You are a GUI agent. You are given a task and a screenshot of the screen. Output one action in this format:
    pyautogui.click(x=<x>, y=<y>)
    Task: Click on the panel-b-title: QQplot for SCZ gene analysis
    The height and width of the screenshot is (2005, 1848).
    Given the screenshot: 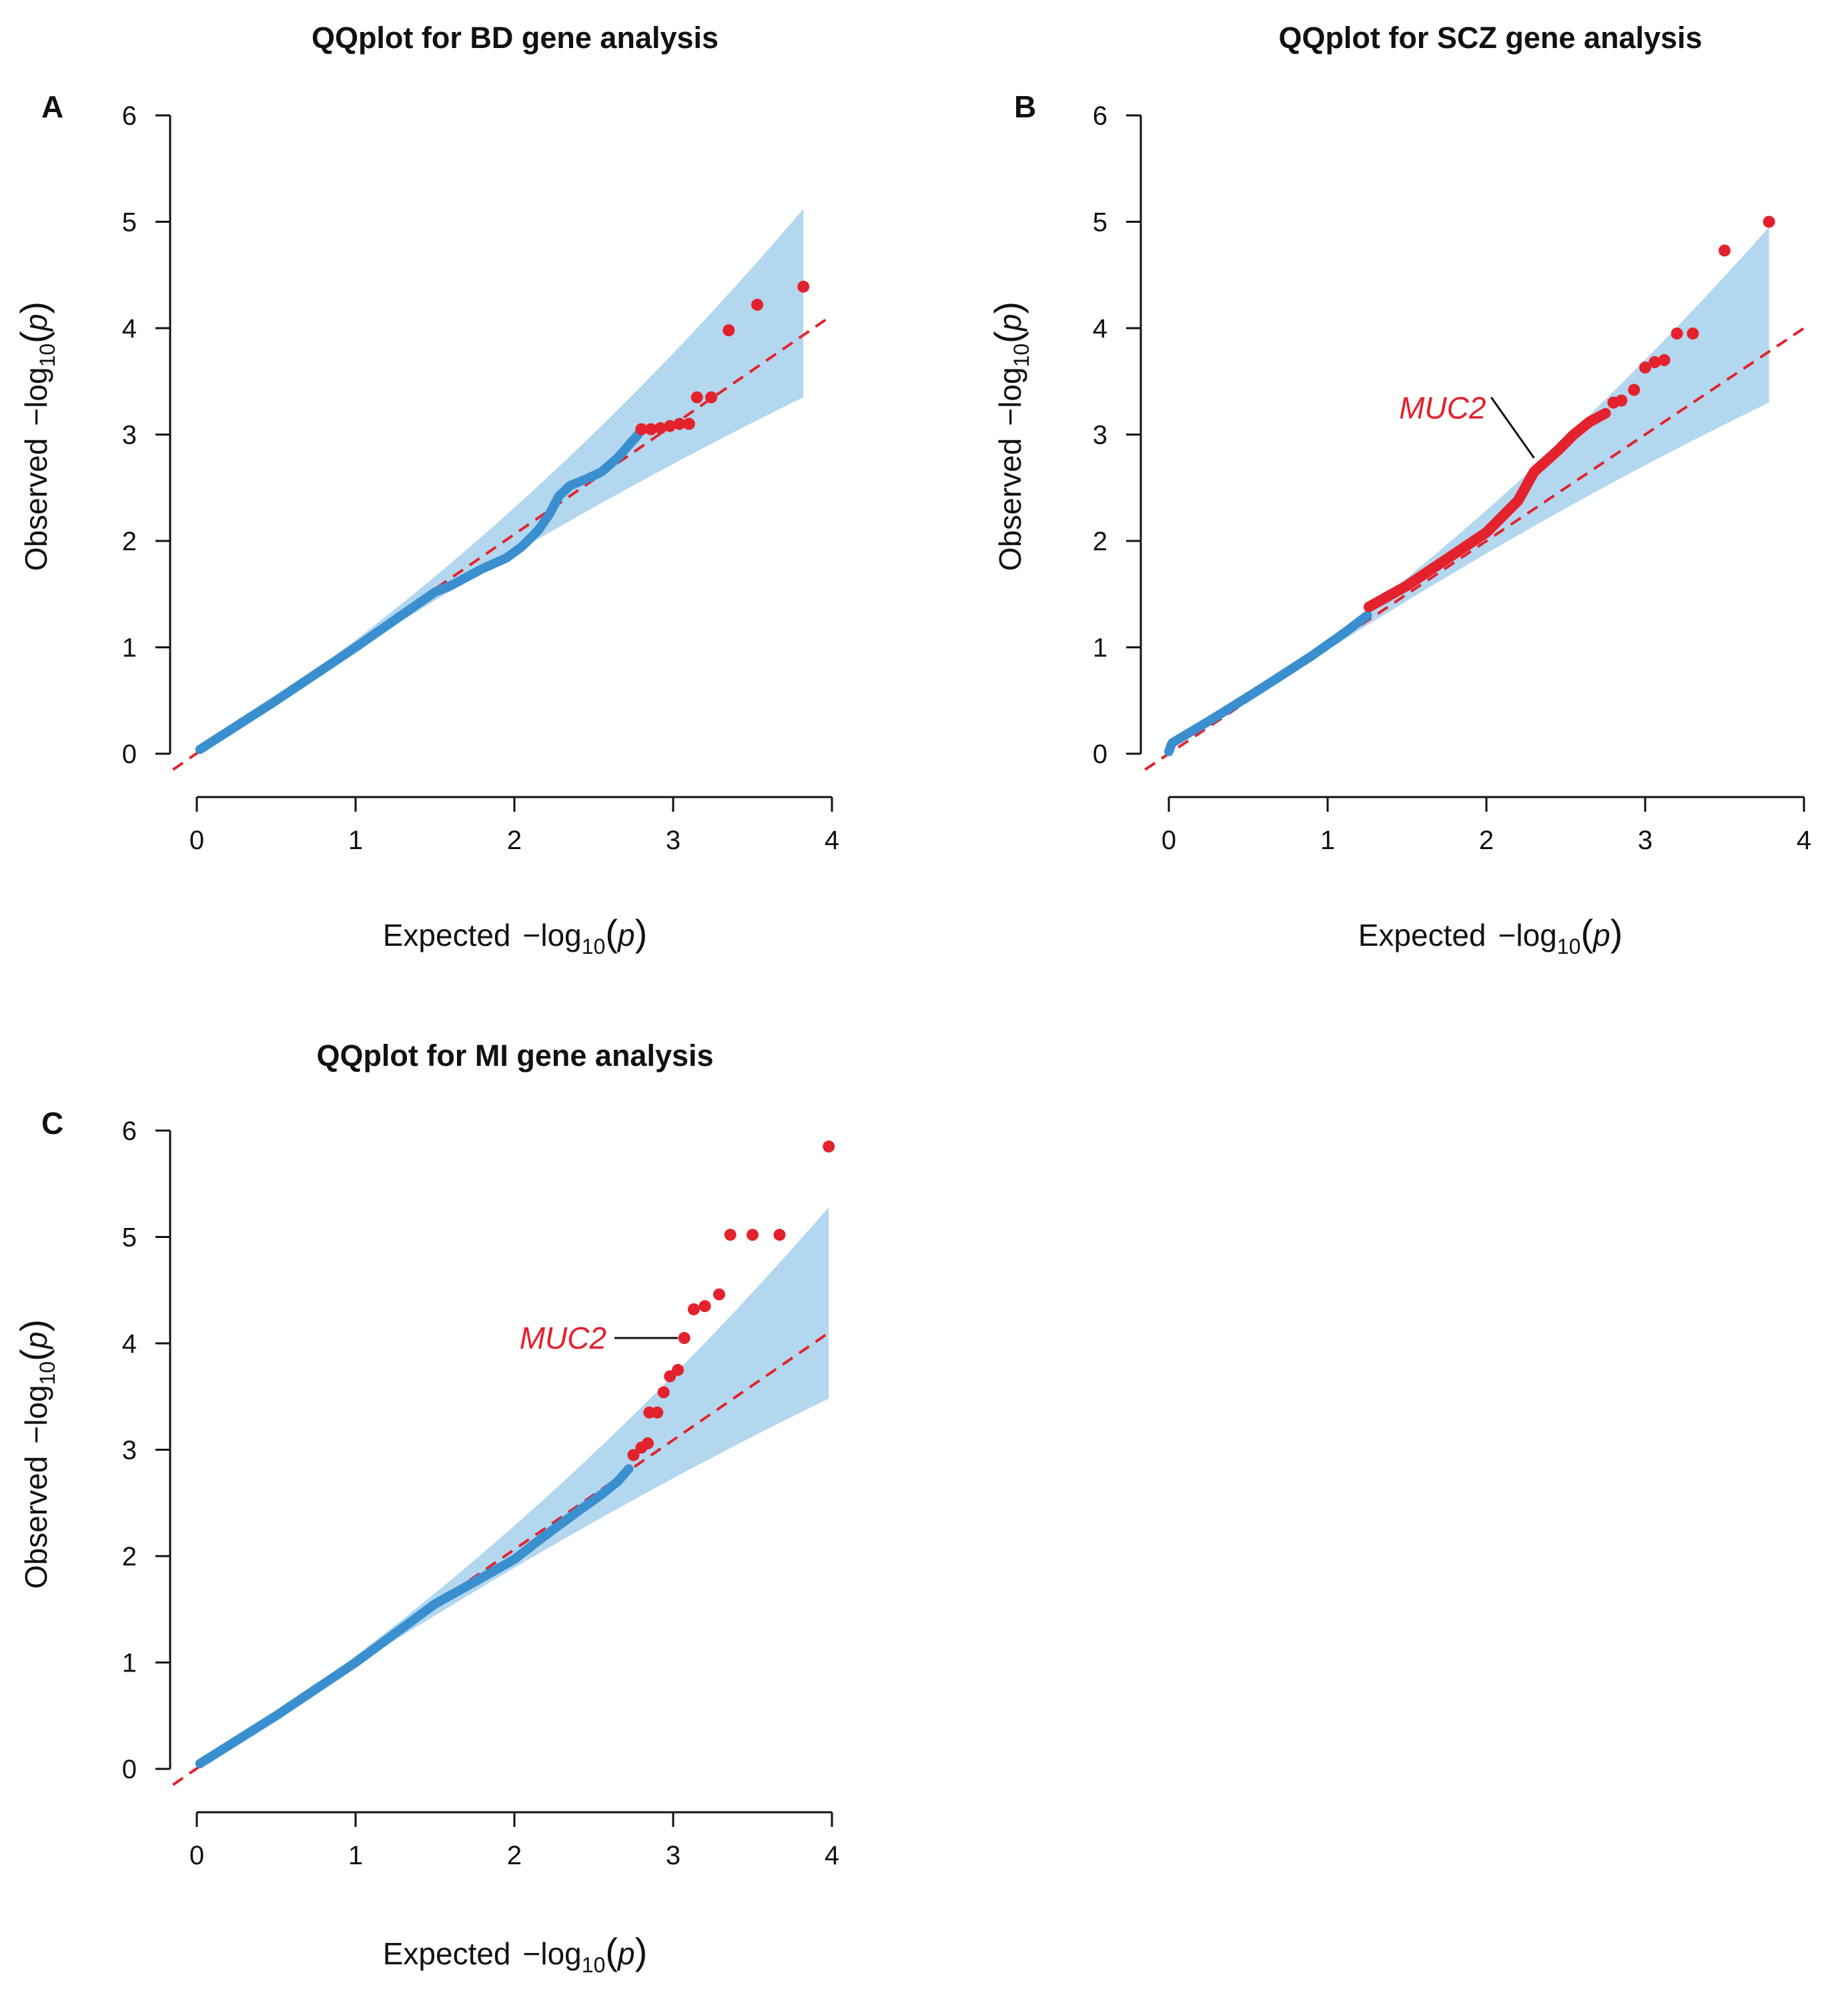 What is the action you would take?
    pyautogui.click(x=1490, y=38)
    